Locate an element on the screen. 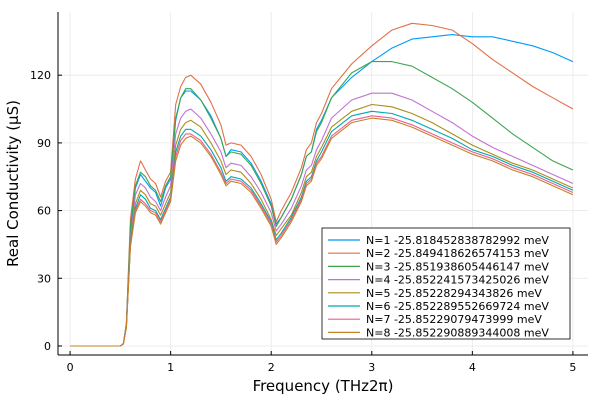  x-axis-label: Frequency (THz2π) is located at coordinates (323, 386).